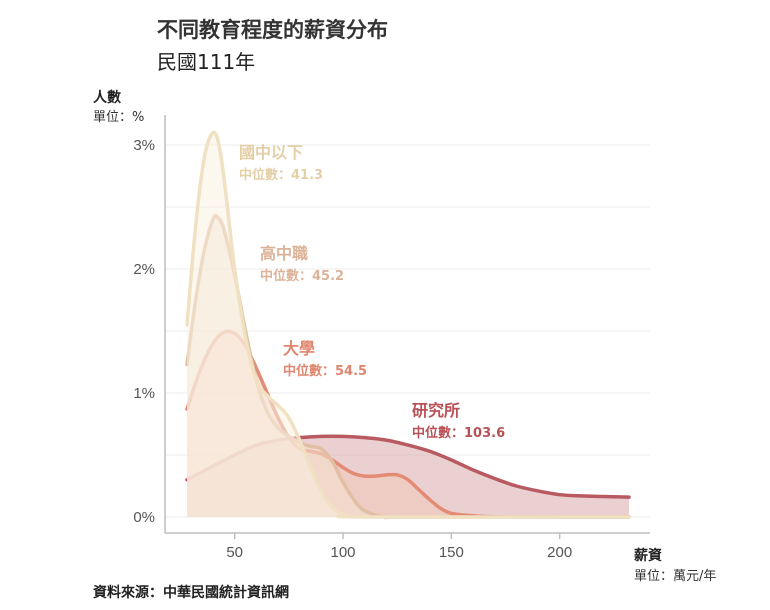  What do you see at coordinates (299, 348) in the screenshot?
I see `series-name-label: 大學` at bounding box center [299, 348].